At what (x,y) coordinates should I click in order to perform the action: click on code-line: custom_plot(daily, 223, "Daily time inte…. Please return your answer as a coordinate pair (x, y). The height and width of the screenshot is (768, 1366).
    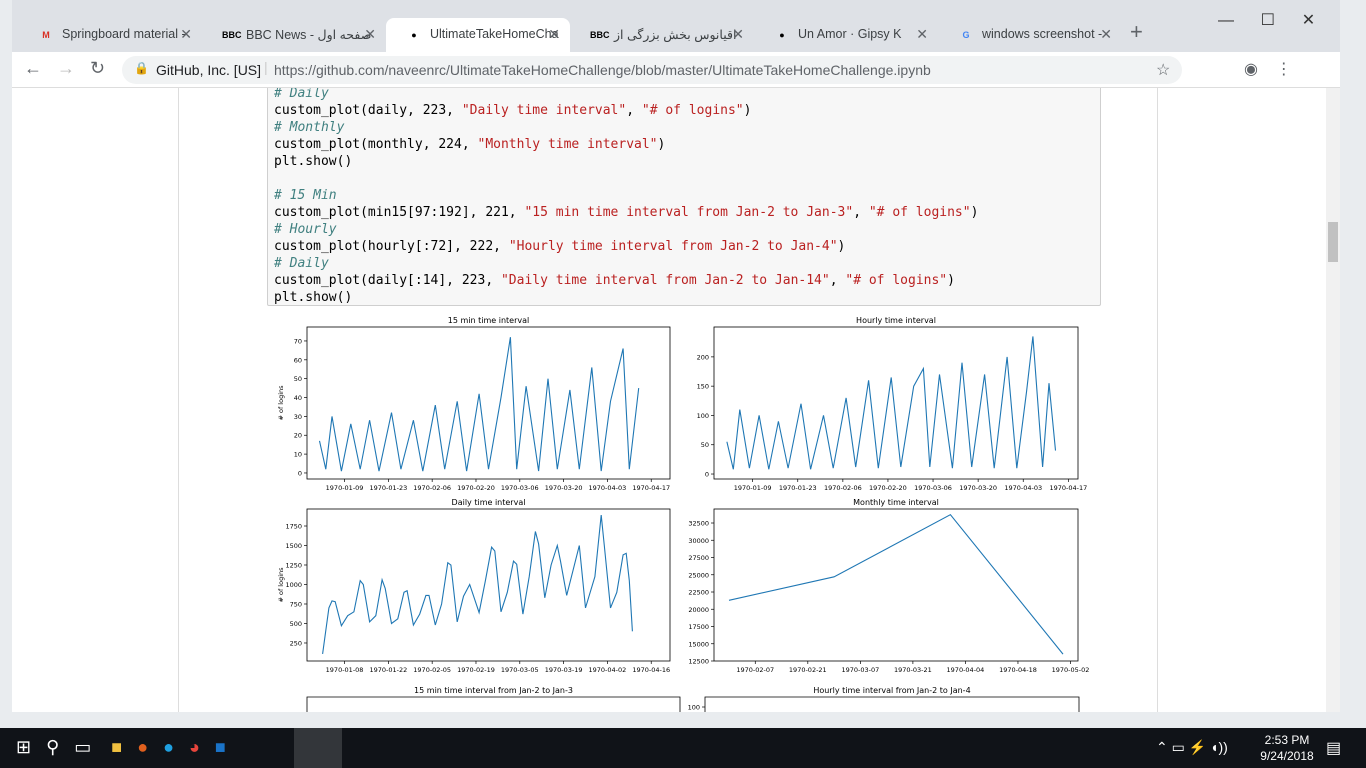
    Looking at the image, I should click on (687, 110).